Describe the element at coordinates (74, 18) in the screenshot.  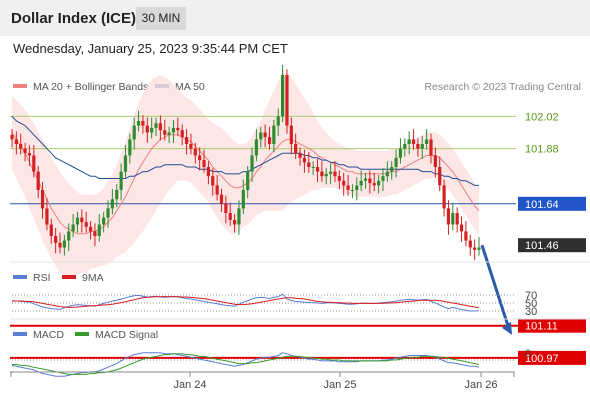
I see `instrument-title: Dollar Index (ICE)` at that location.